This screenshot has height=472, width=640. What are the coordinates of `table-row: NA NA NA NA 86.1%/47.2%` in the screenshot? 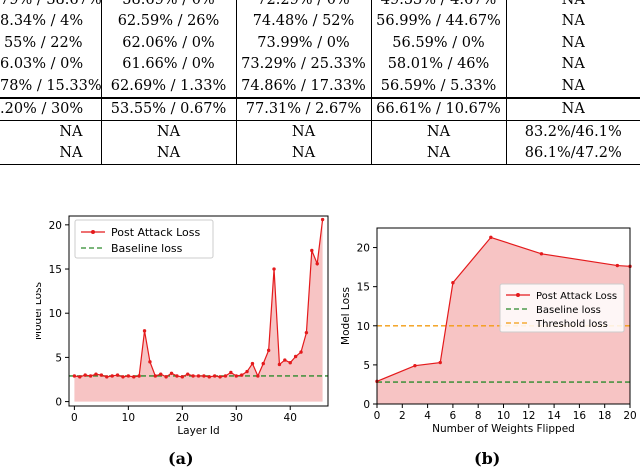 It's located at (320, 153).